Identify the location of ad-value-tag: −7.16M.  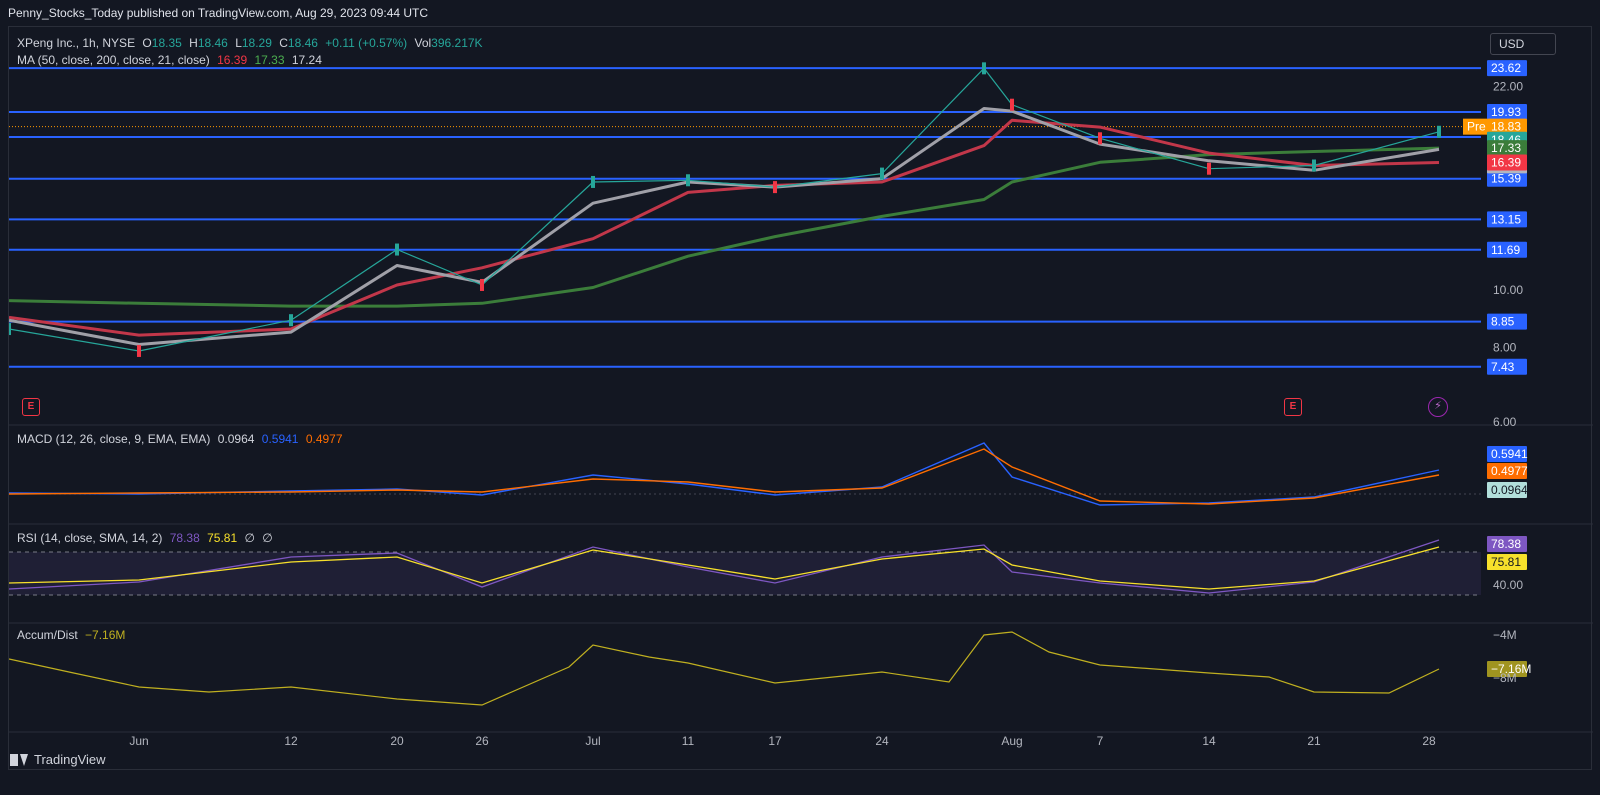
(1511, 669).